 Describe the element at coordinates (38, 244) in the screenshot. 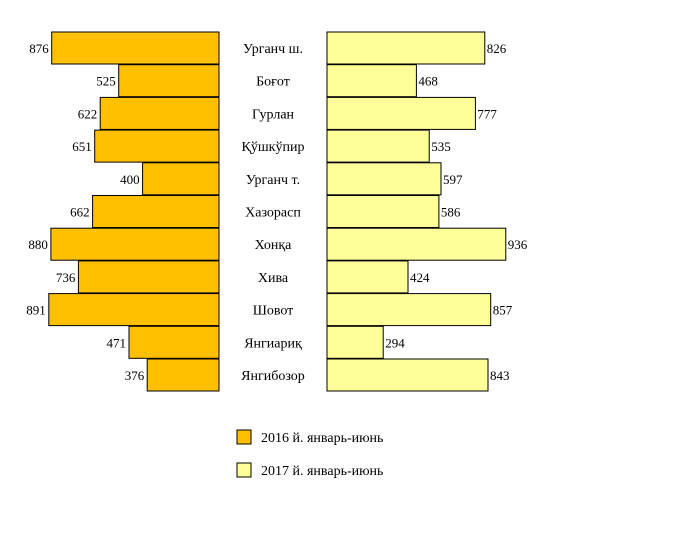

I see `data-label-2016-cat-6: 880` at that location.